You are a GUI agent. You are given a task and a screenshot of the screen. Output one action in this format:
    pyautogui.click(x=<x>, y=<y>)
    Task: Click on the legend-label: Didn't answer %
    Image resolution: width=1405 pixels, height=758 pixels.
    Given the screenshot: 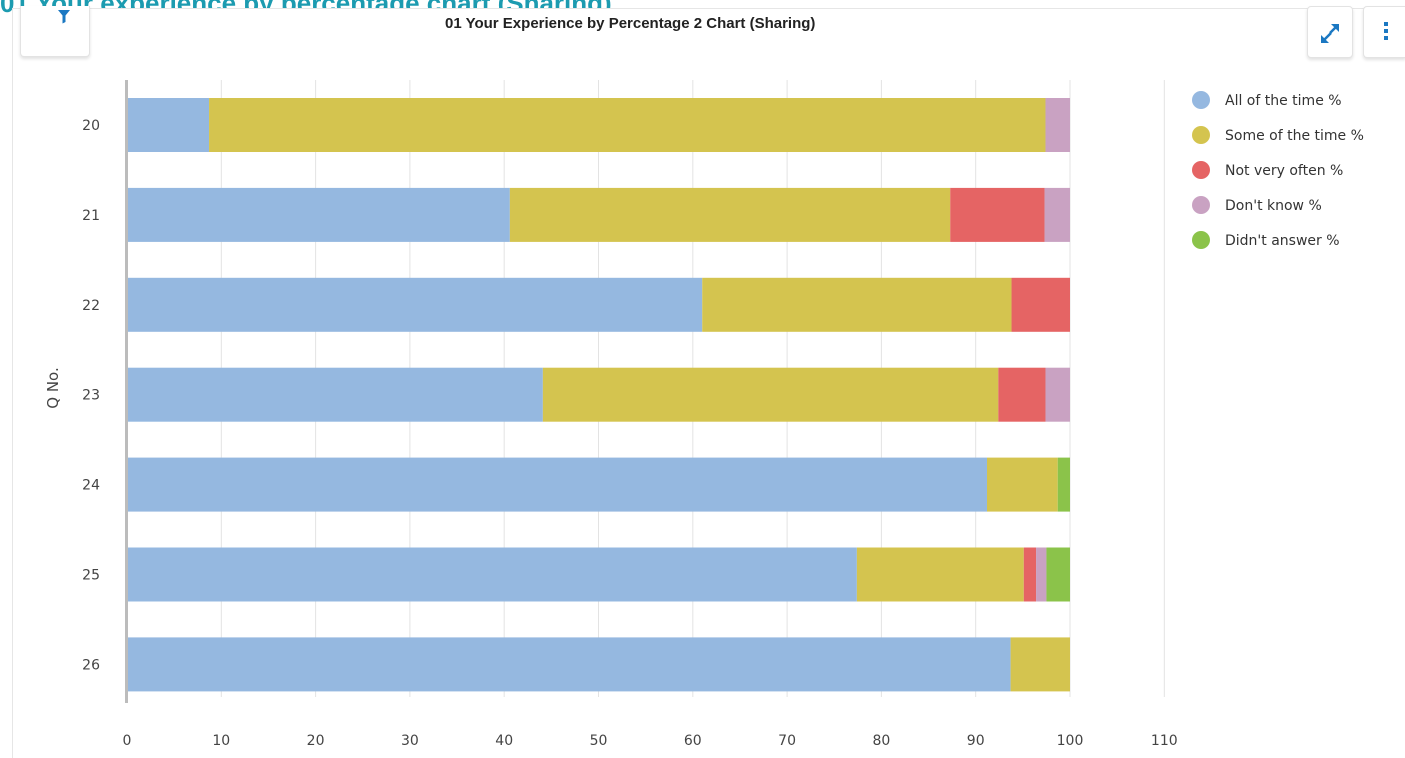 What is the action you would take?
    pyautogui.click(x=1282, y=241)
    